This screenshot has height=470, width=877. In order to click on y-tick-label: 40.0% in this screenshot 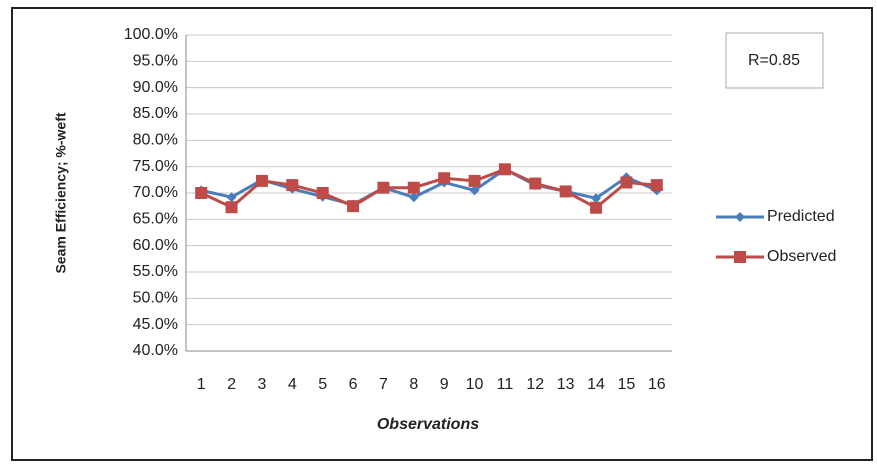, I will do `click(155, 350)`.